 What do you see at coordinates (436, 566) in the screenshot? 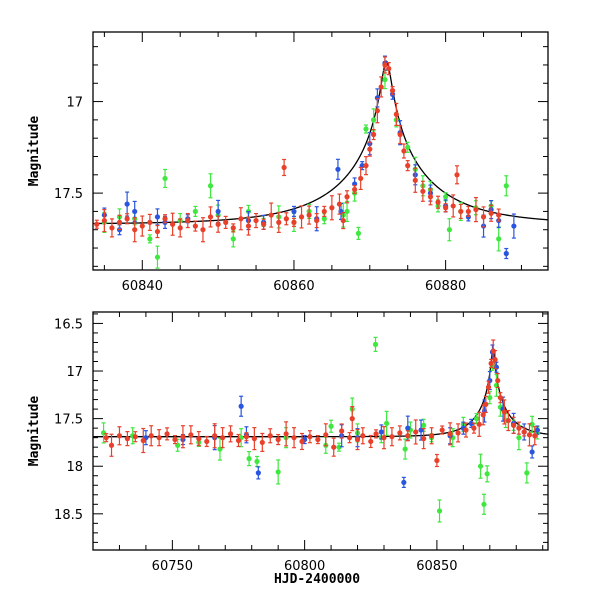
I see `x-tick-label: 60850` at bounding box center [436, 566].